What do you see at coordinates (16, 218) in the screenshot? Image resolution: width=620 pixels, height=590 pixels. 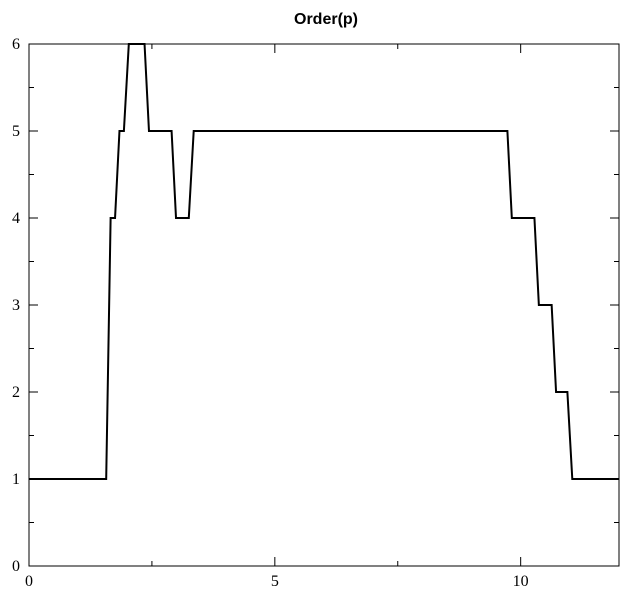 I see `y-tick-label: 4` at bounding box center [16, 218].